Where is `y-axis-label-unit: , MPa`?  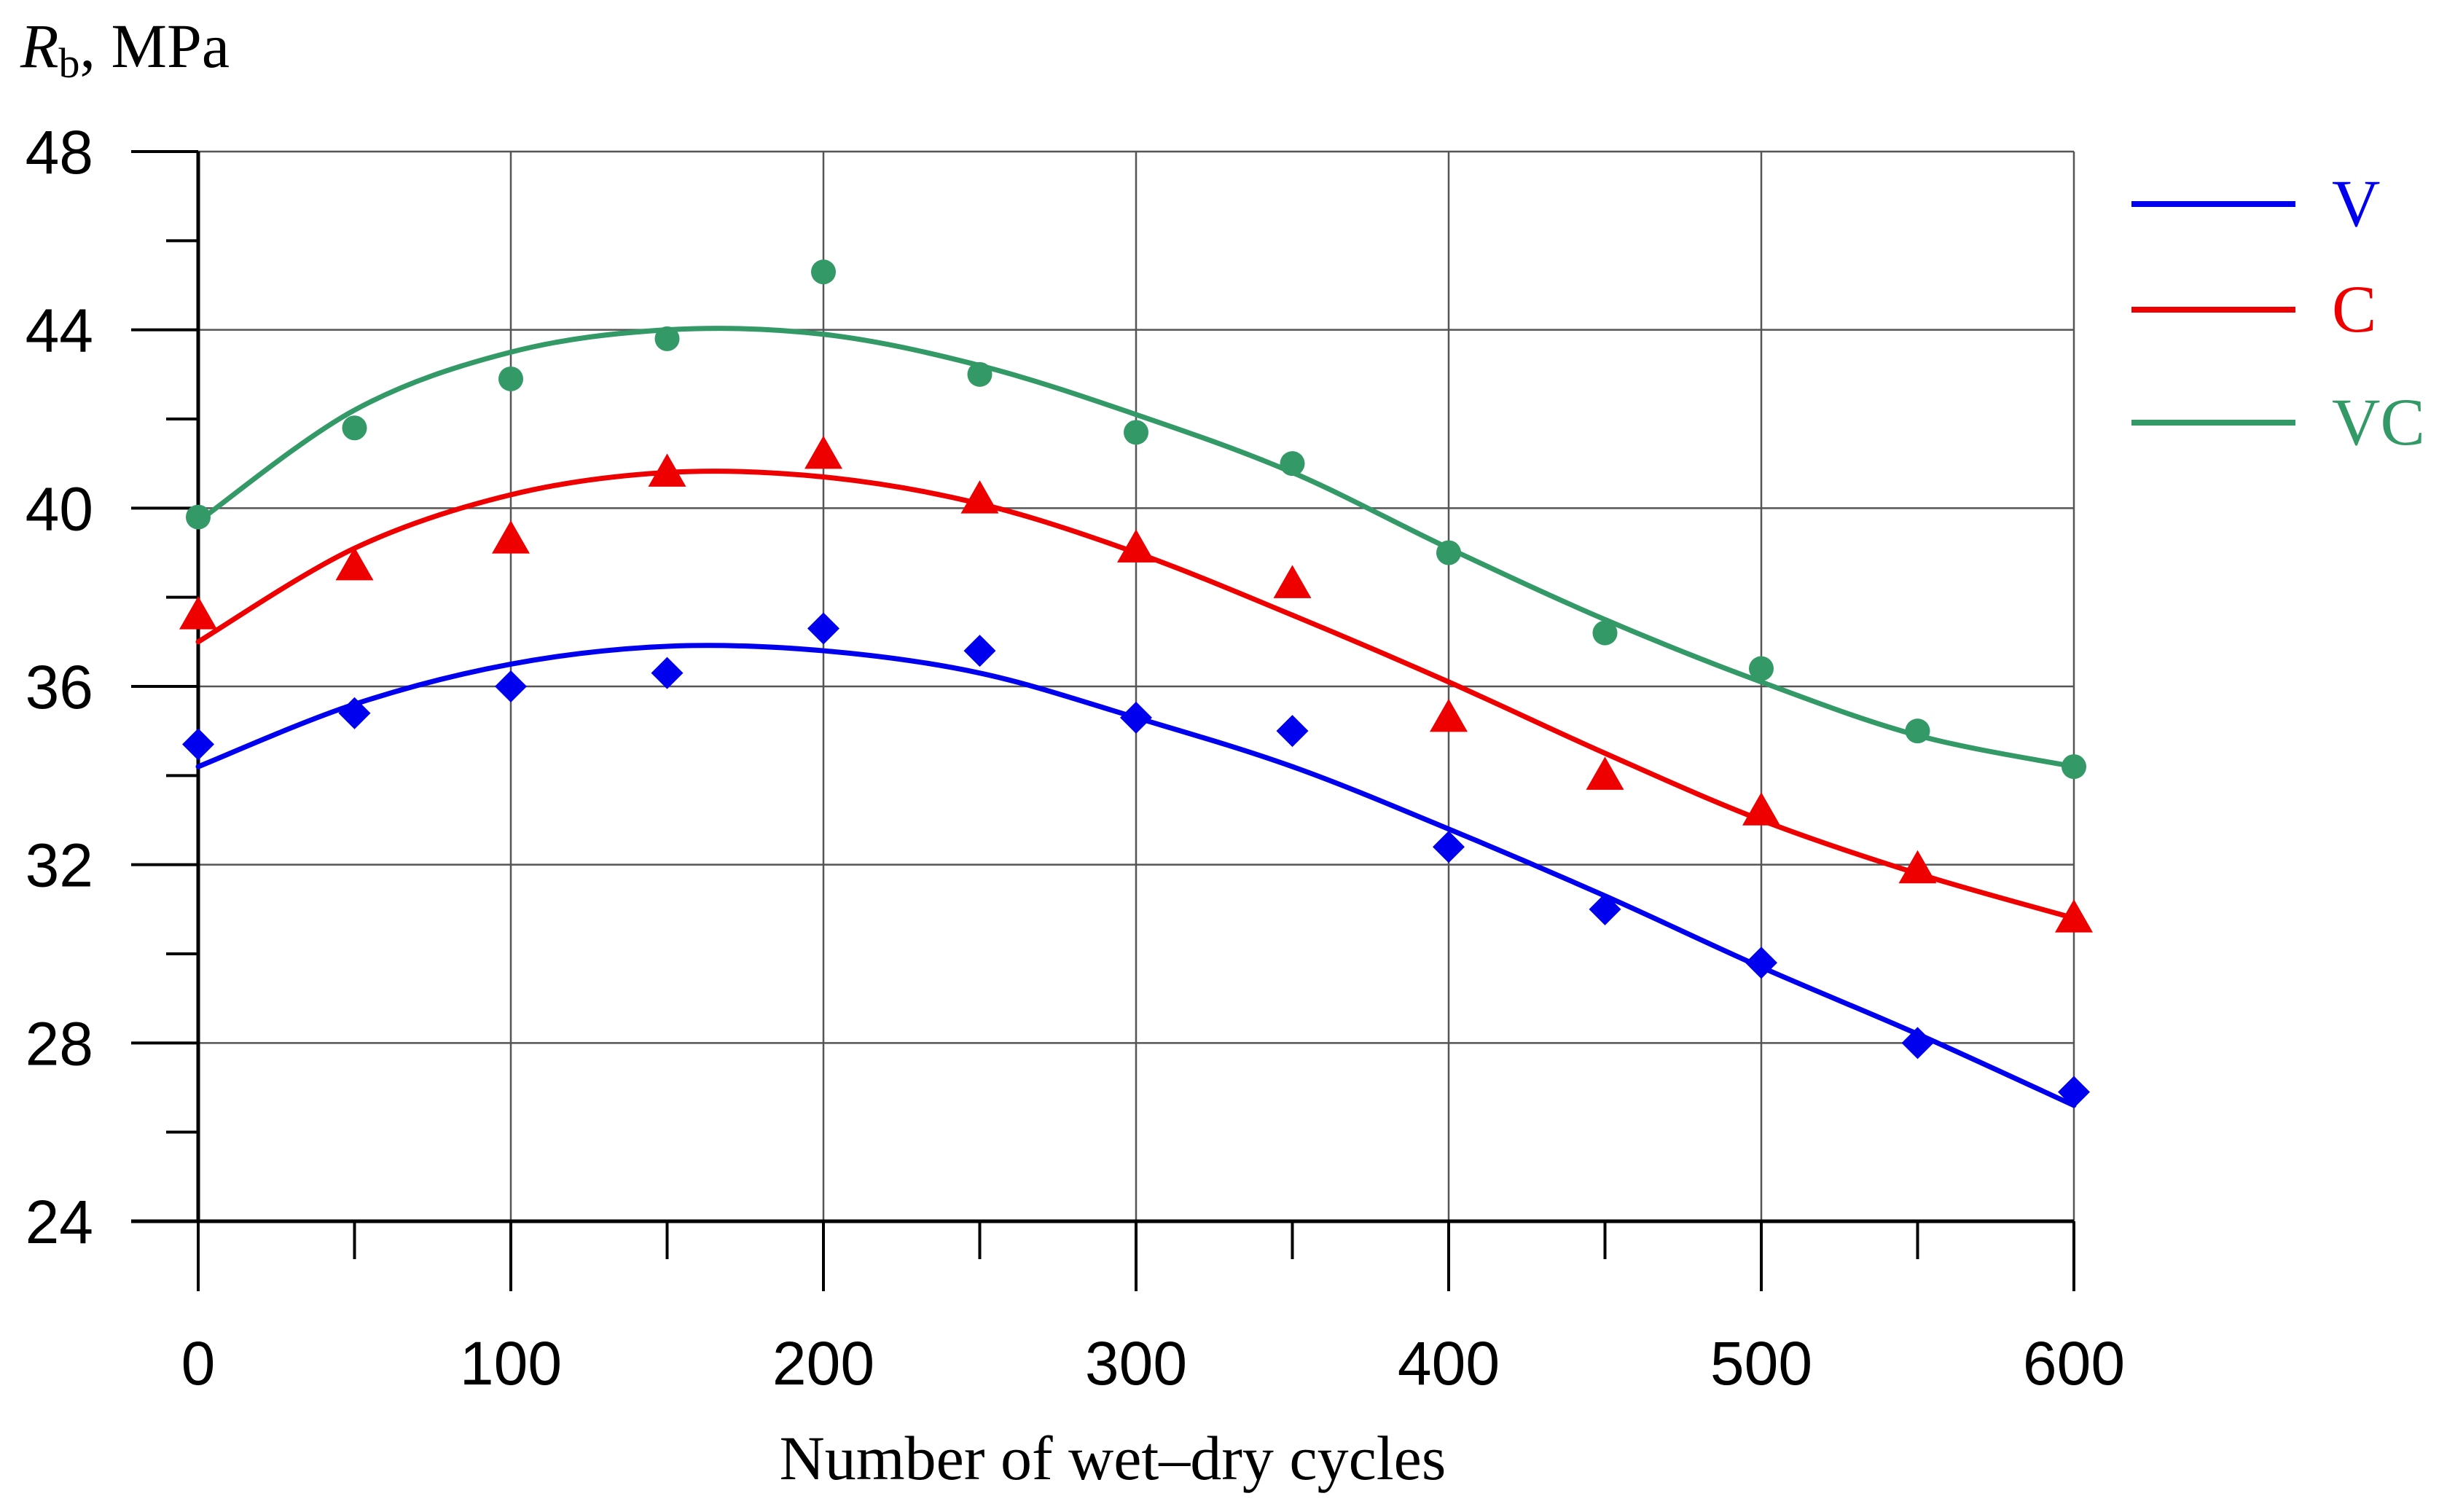
y-axis-label-unit: , MPa is located at coordinates (155, 46).